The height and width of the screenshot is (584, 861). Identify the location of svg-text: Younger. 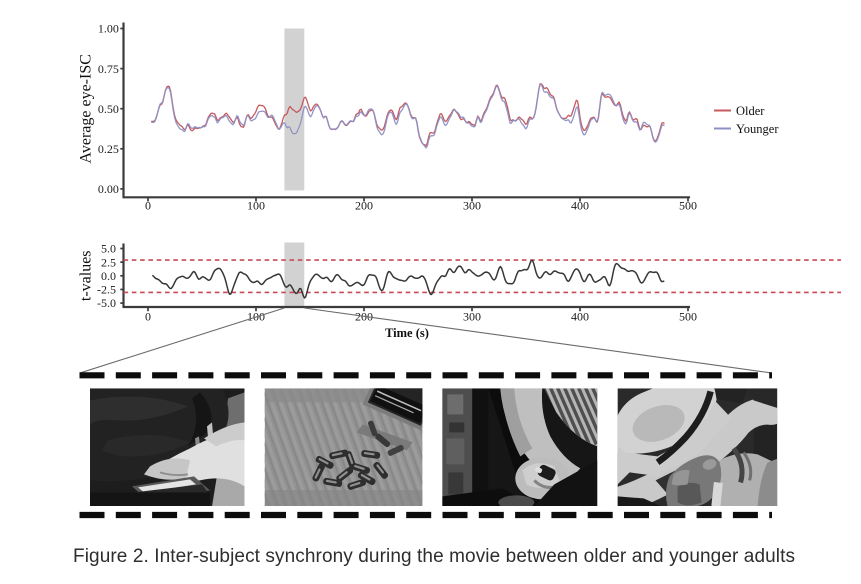
(757, 129).